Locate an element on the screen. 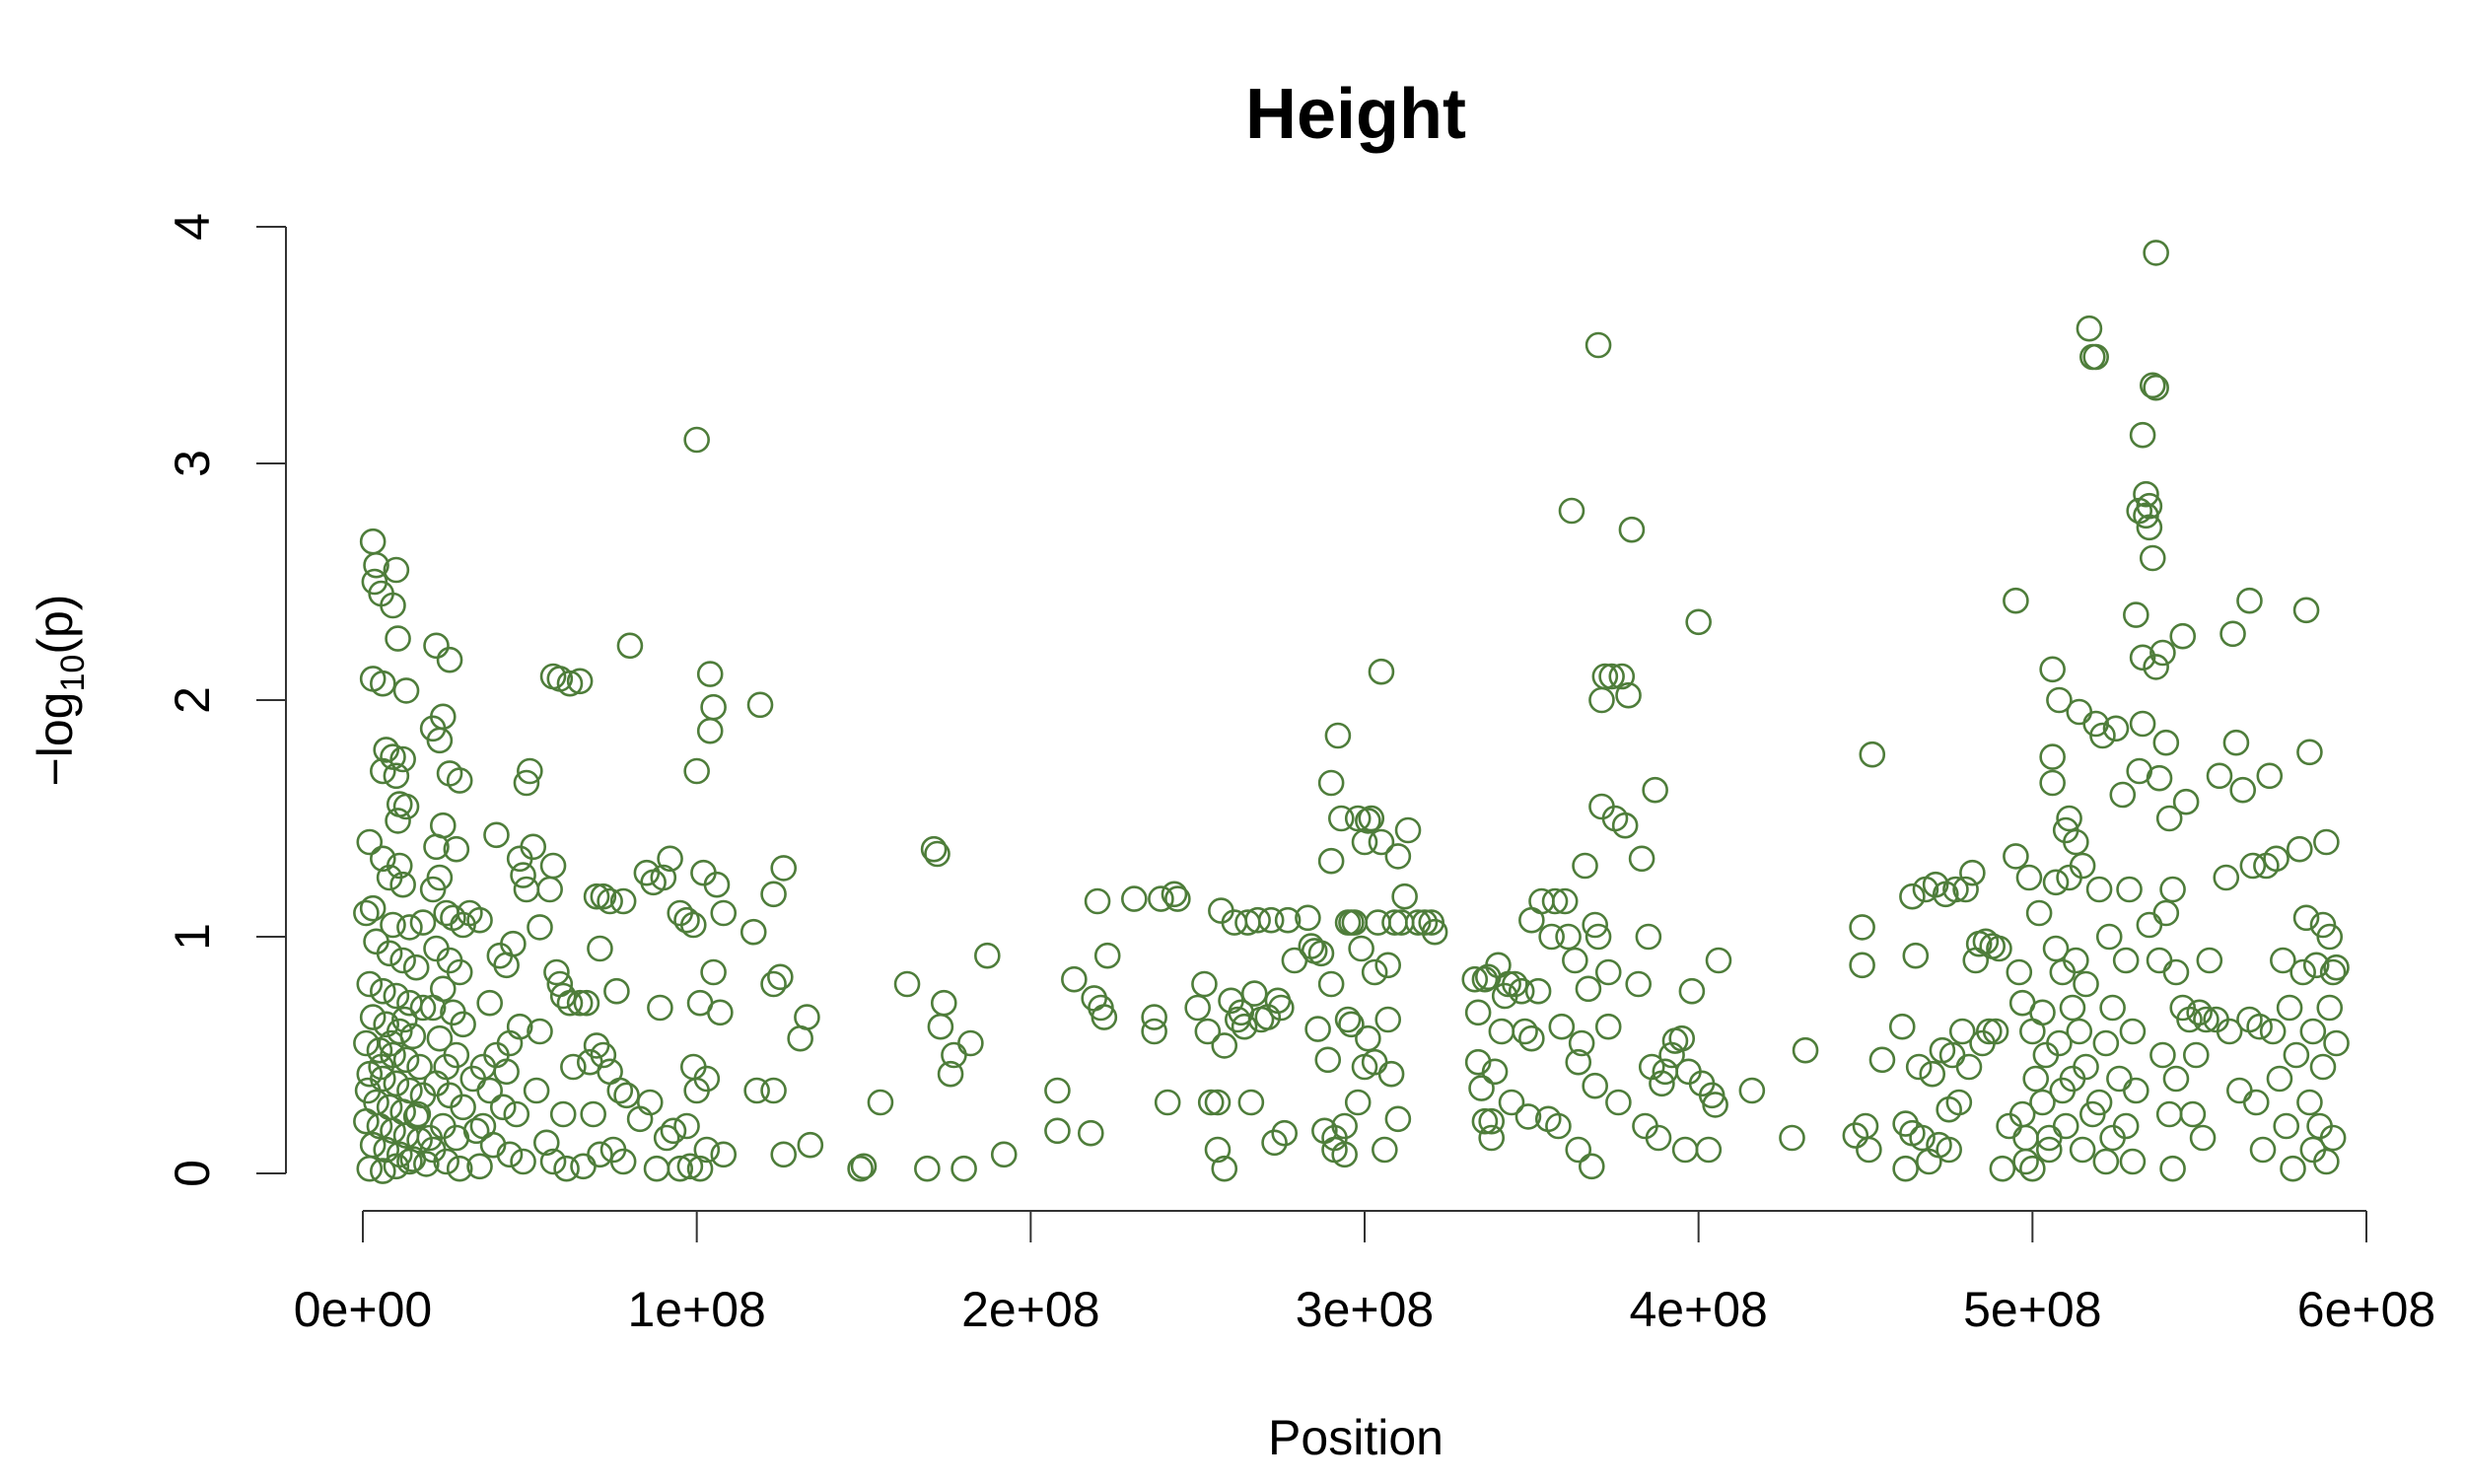 The image size is (2465, 1484). x-tick-label: 1e+08 is located at coordinates (696, 1309).